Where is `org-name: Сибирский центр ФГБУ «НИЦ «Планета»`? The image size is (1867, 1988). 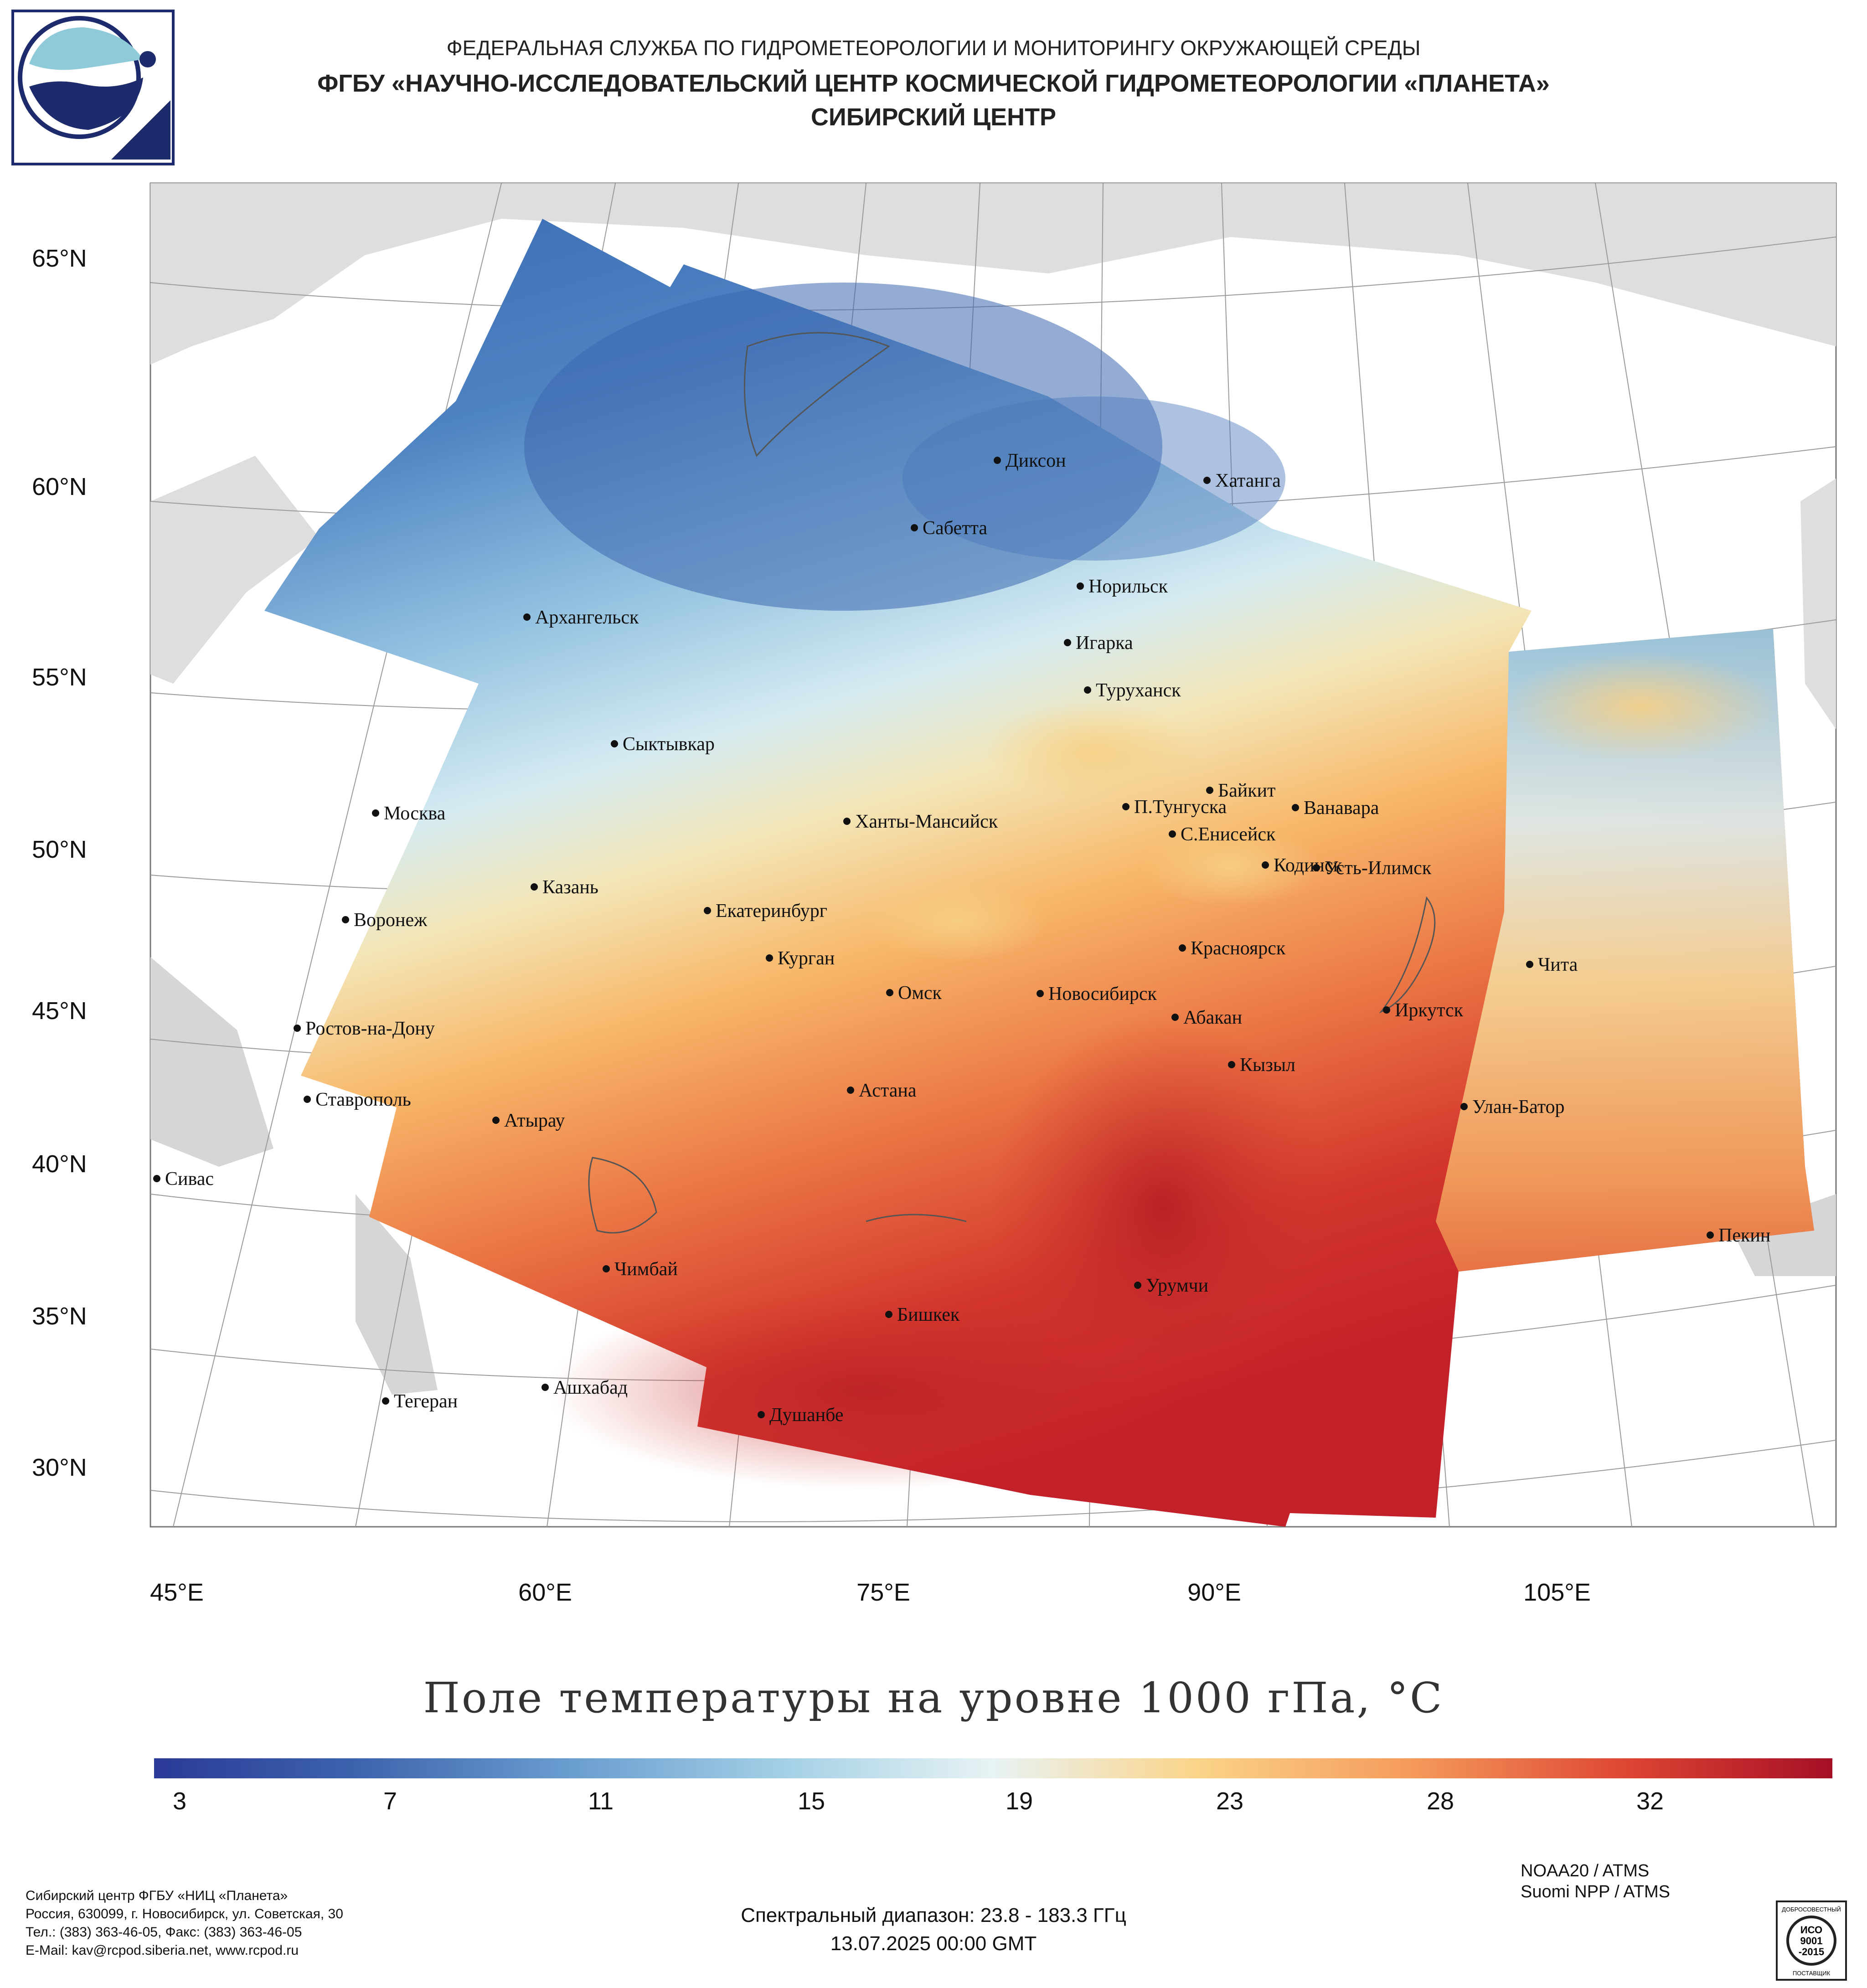 org-name: Сибирский центр ФГБУ «НИЦ «Планета» is located at coordinates (157, 1896).